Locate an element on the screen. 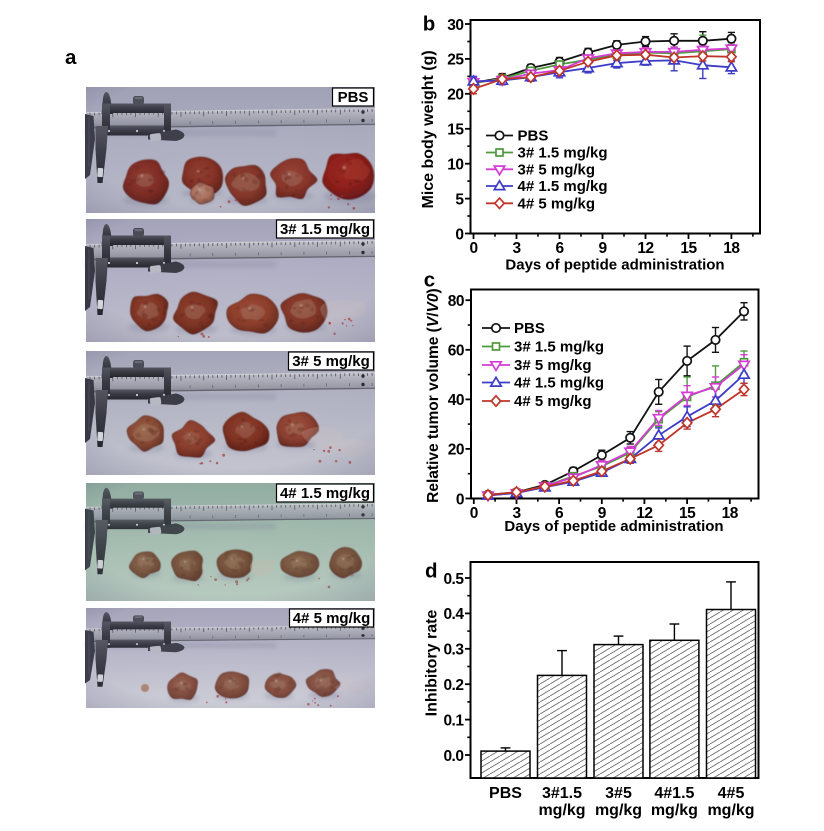 Image resolution: width=824 pixels, height=831 pixels. svg-text: 40 is located at coordinates (456, 400).